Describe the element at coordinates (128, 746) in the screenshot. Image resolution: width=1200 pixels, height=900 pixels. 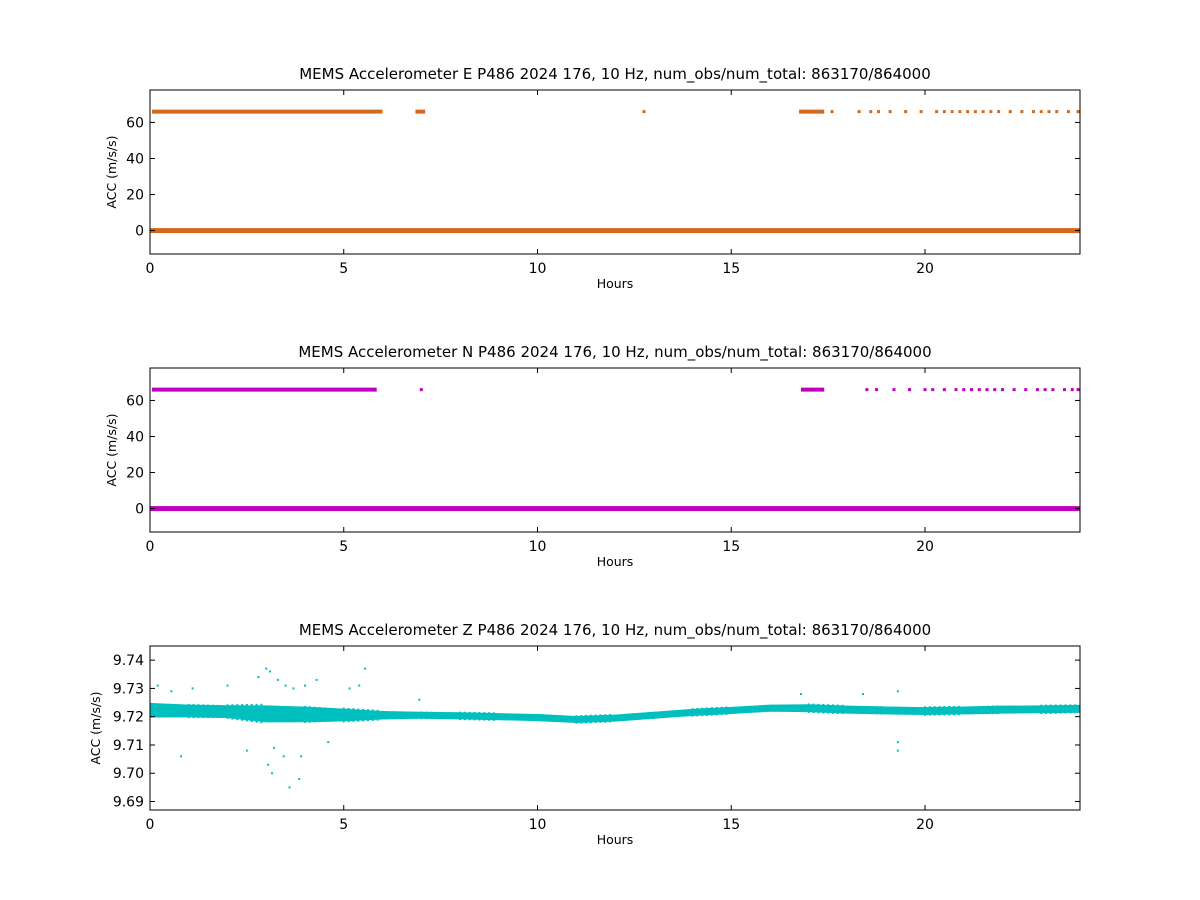
I see `y-tick-label: 9.71` at that location.